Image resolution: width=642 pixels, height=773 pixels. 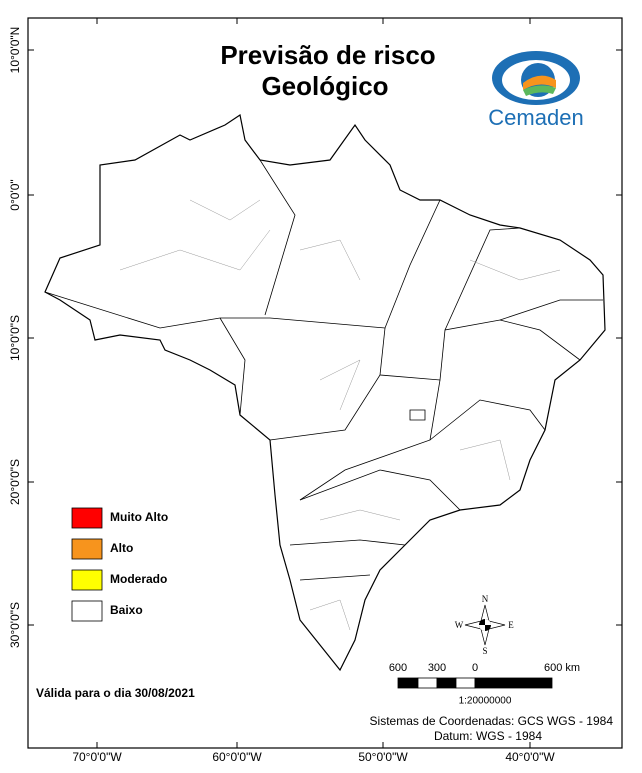 What do you see at coordinates (139, 517) in the screenshot?
I see `legend-label: Muito Alto` at bounding box center [139, 517].